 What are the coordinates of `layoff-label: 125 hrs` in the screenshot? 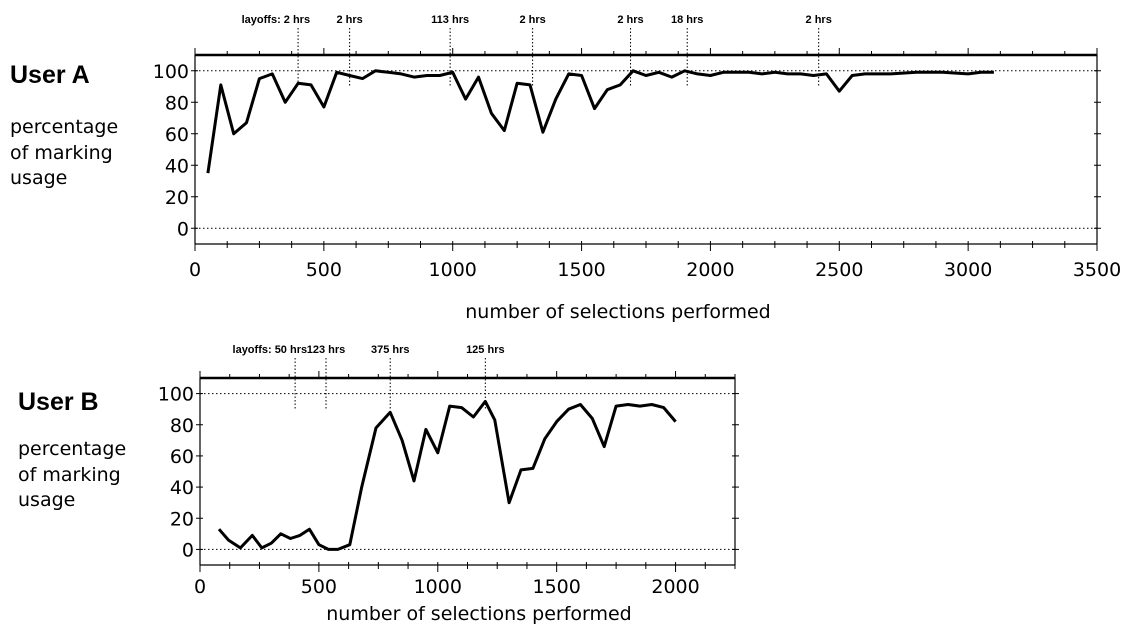 It's located at (485, 350).